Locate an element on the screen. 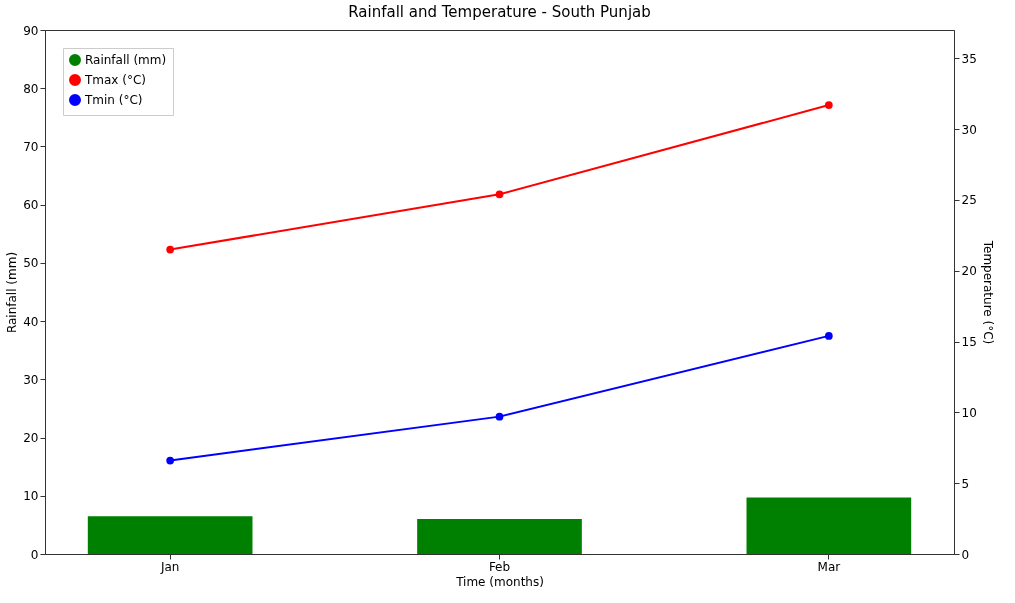  y-tick-label: 40 is located at coordinates (31, 321).